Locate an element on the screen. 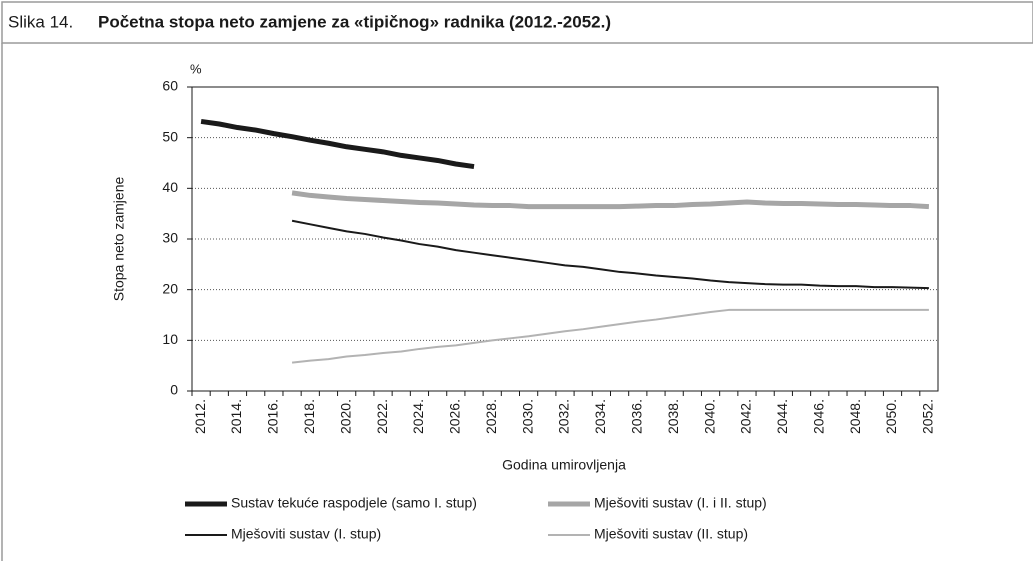 This screenshot has width=1033, height=561. x-tick-label: 2034. is located at coordinates (600, 416).